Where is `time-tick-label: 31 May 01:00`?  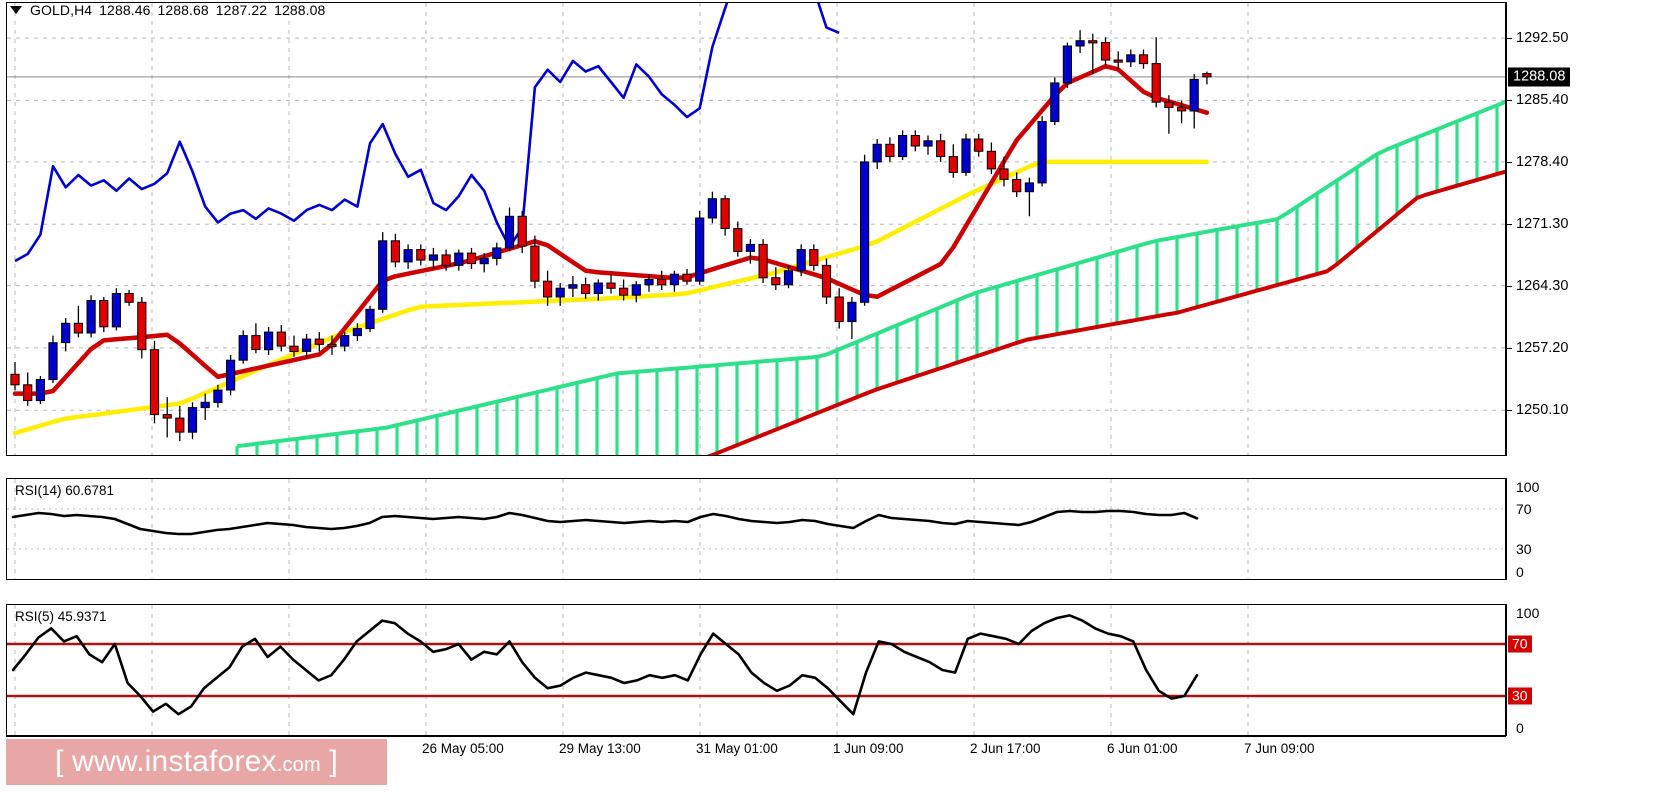 time-tick-label: 31 May 01:00 is located at coordinates (737, 748).